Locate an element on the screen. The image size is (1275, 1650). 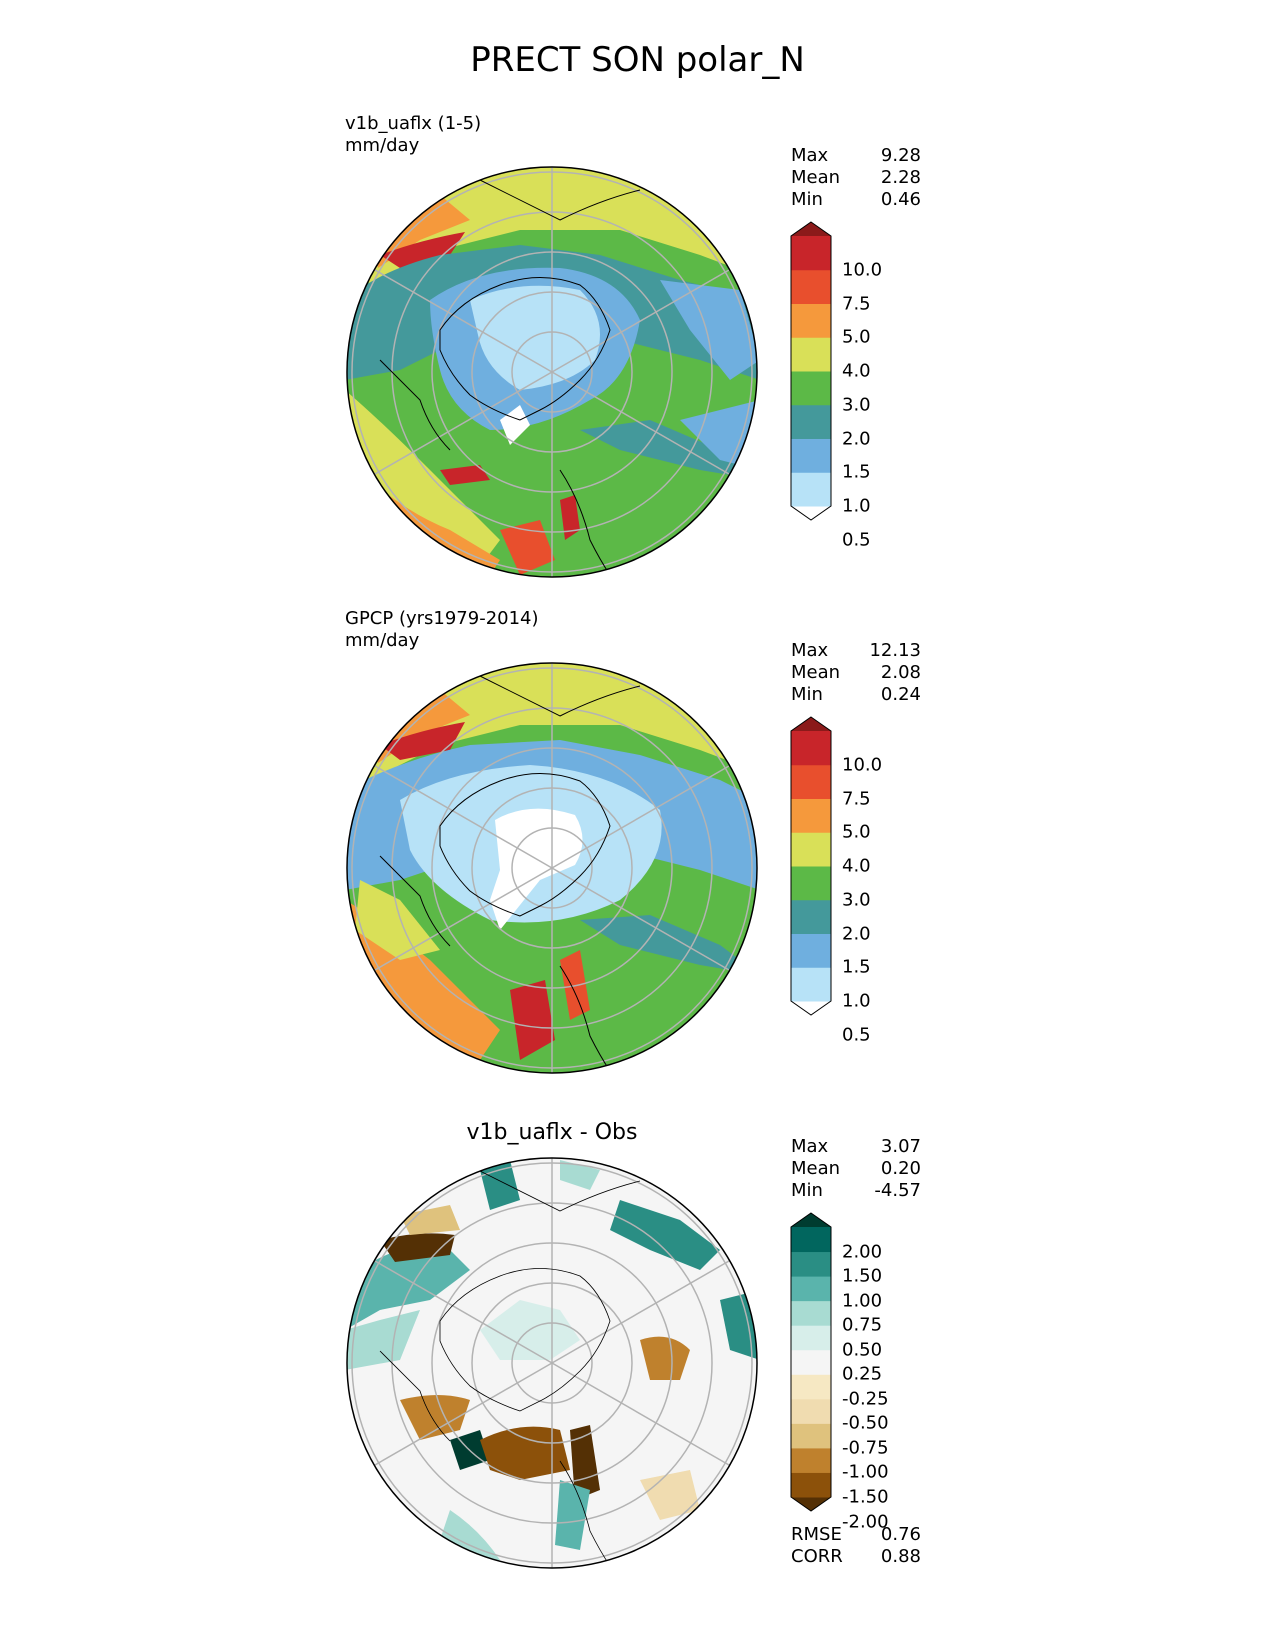
colorbar-tick: -1.50 is located at coordinates (865, 1497).